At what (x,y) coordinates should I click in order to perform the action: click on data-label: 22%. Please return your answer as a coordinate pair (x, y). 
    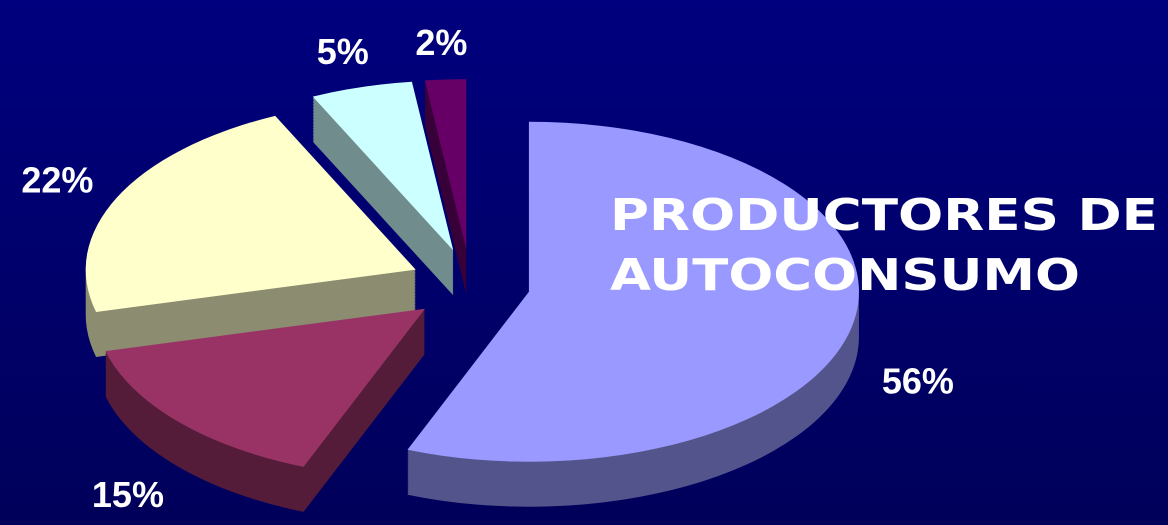
    Looking at the image, I should click on (57, 179).